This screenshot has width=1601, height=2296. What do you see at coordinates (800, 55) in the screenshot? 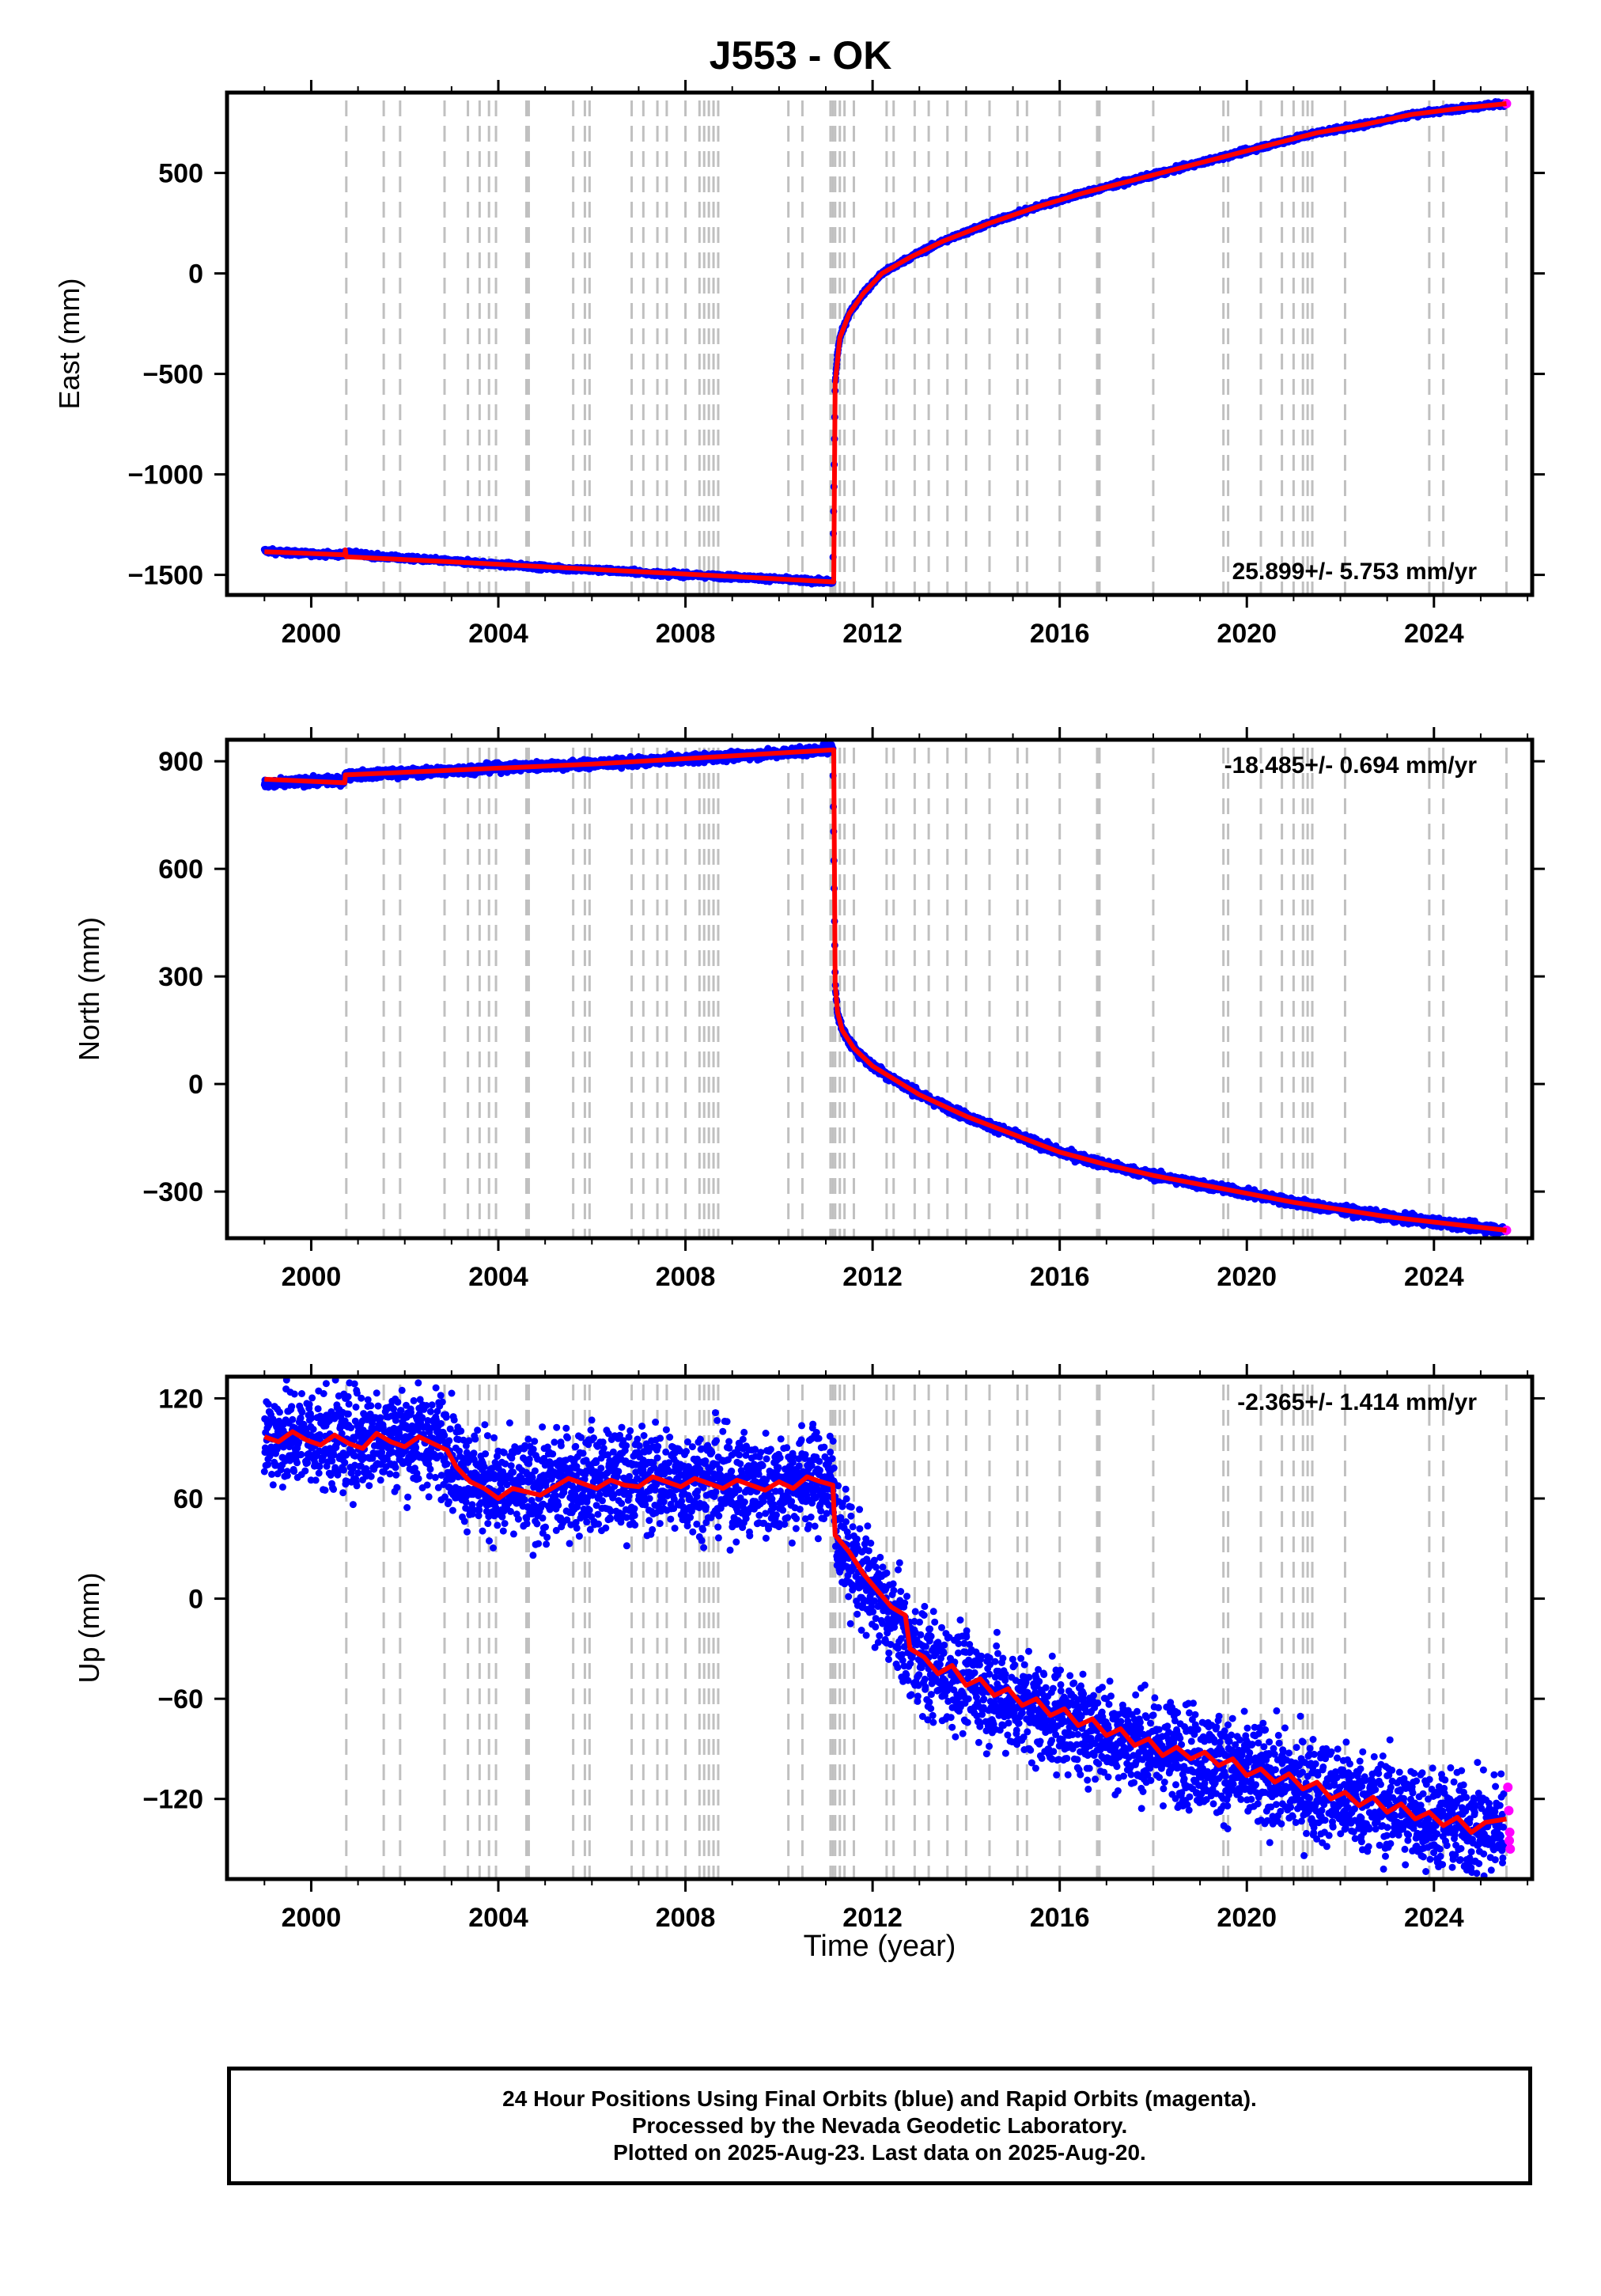
I see `chart-title: J553 - OK` at bounding box center [800, 55].